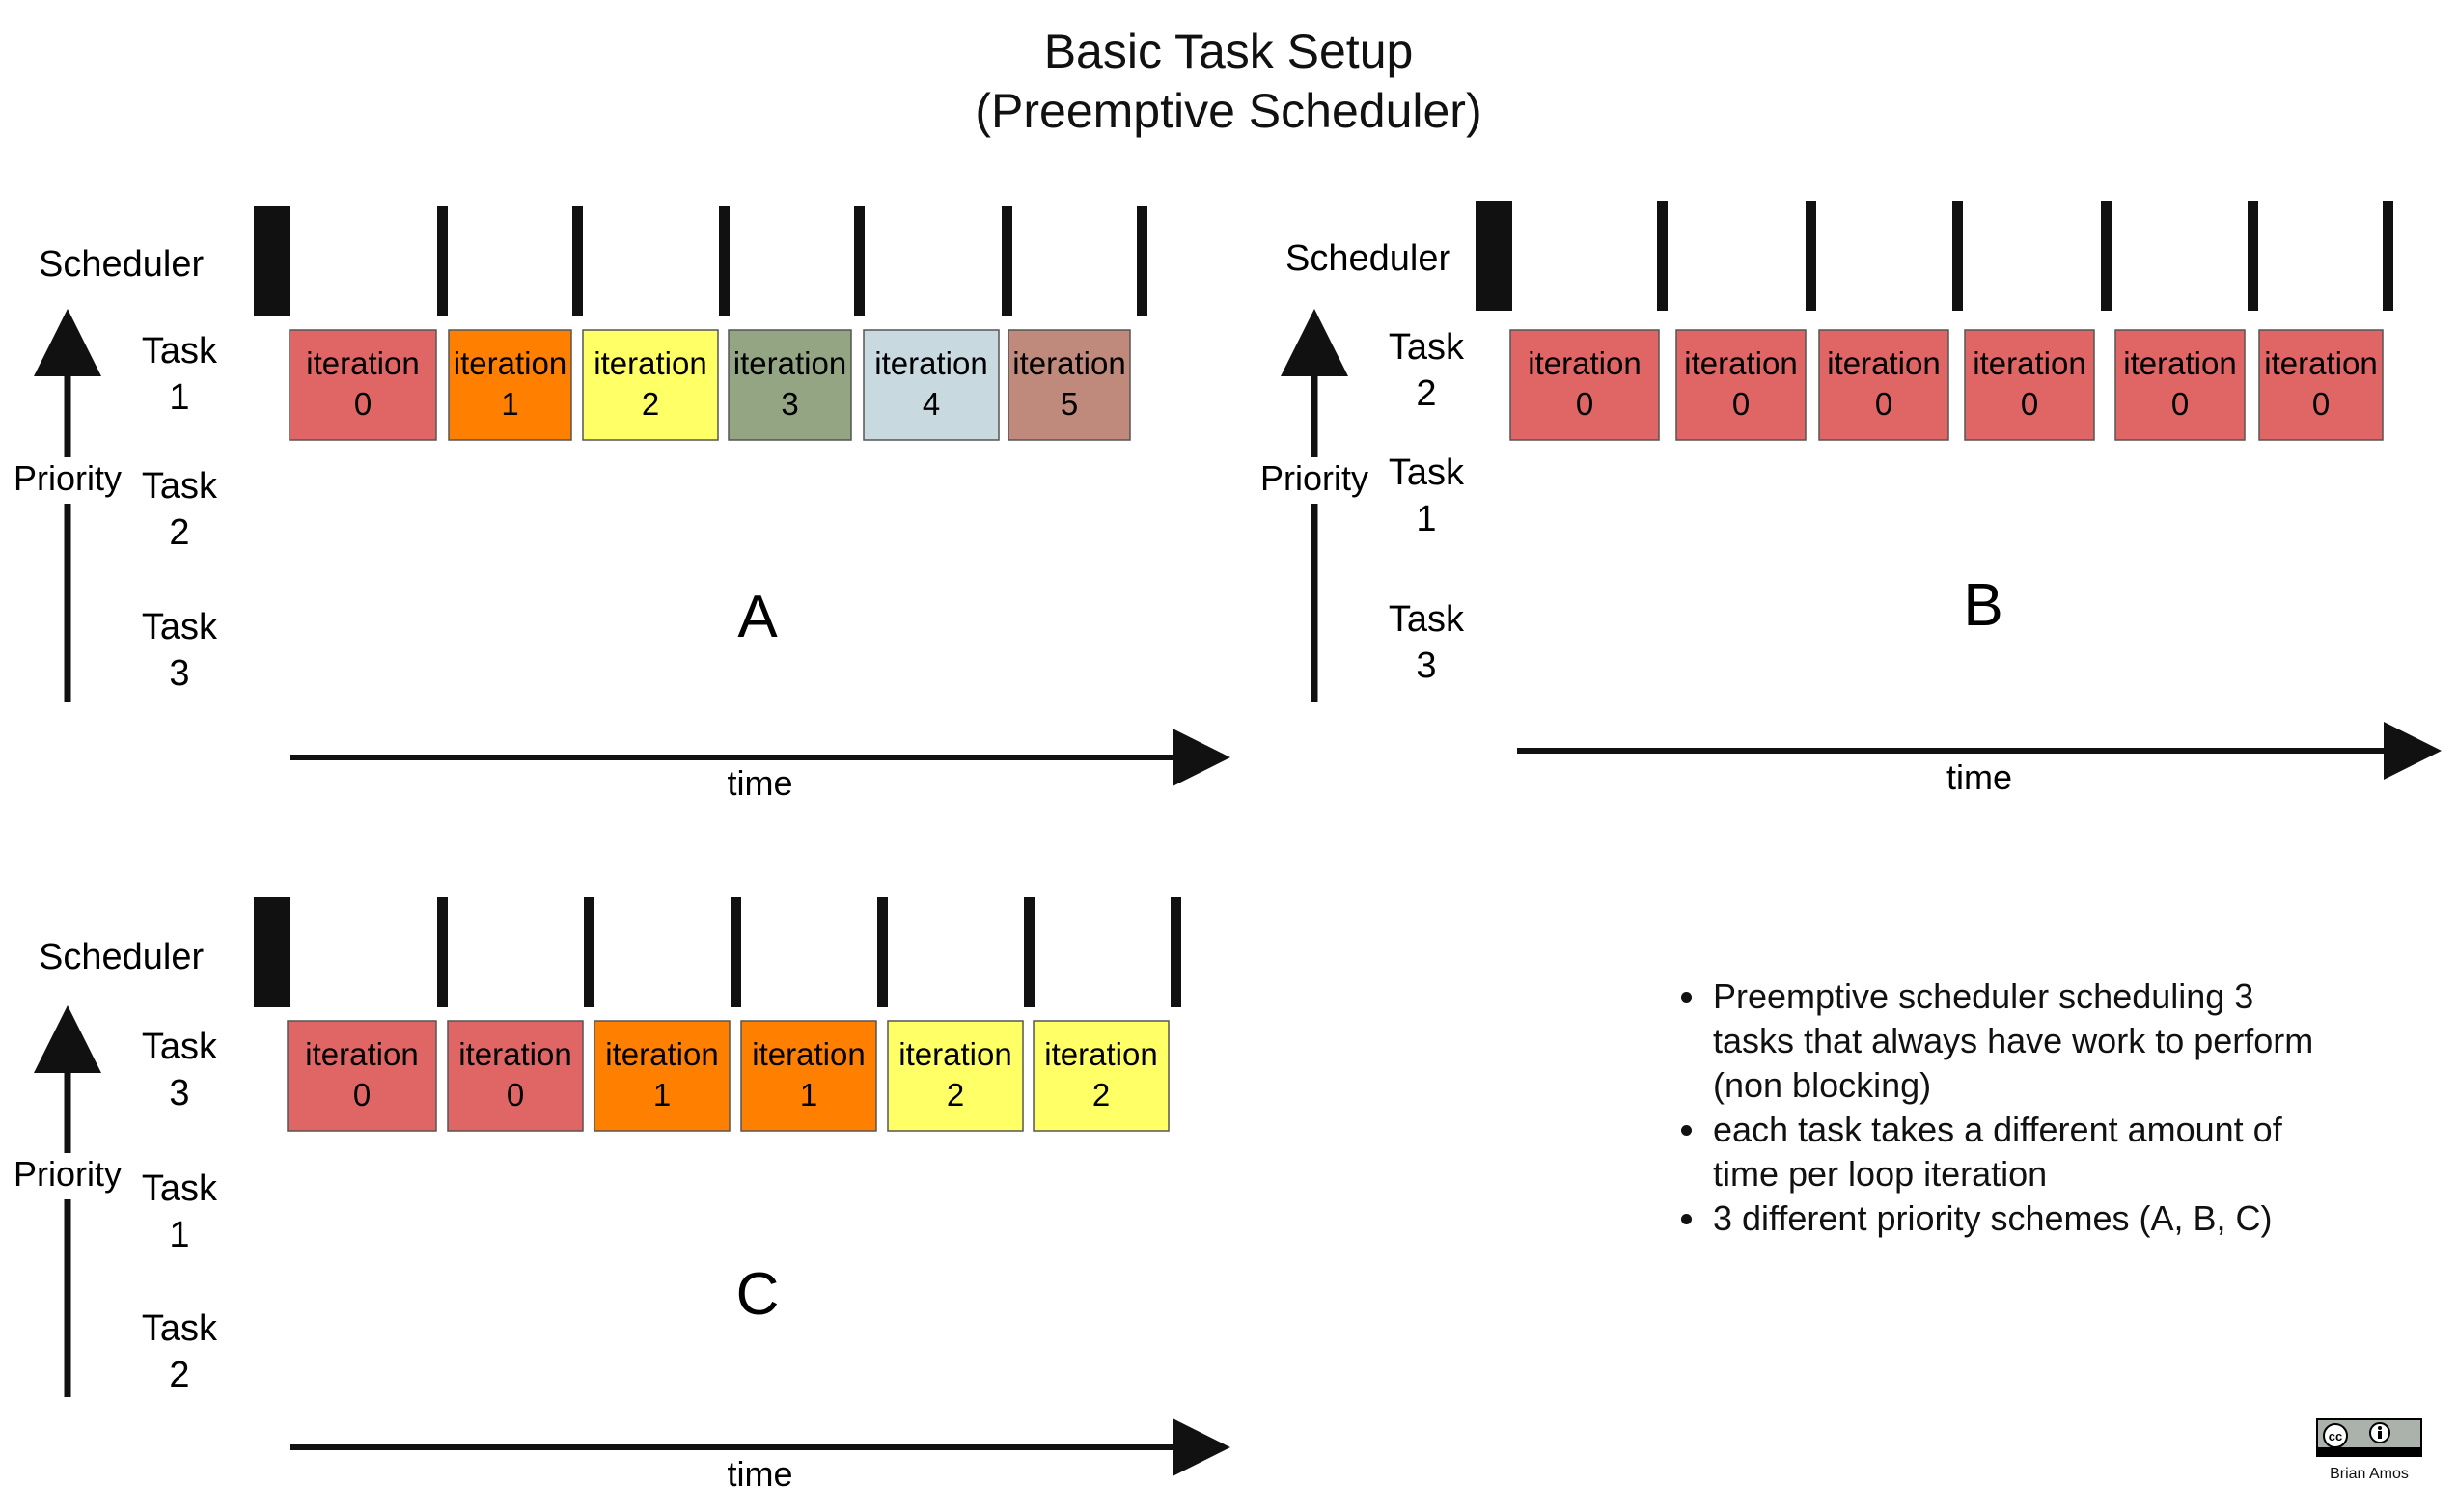 The height and width of the screenshot is (1512, 2457). I want to click on title-line-1: Basic Task Setup, so click(1228, 51).